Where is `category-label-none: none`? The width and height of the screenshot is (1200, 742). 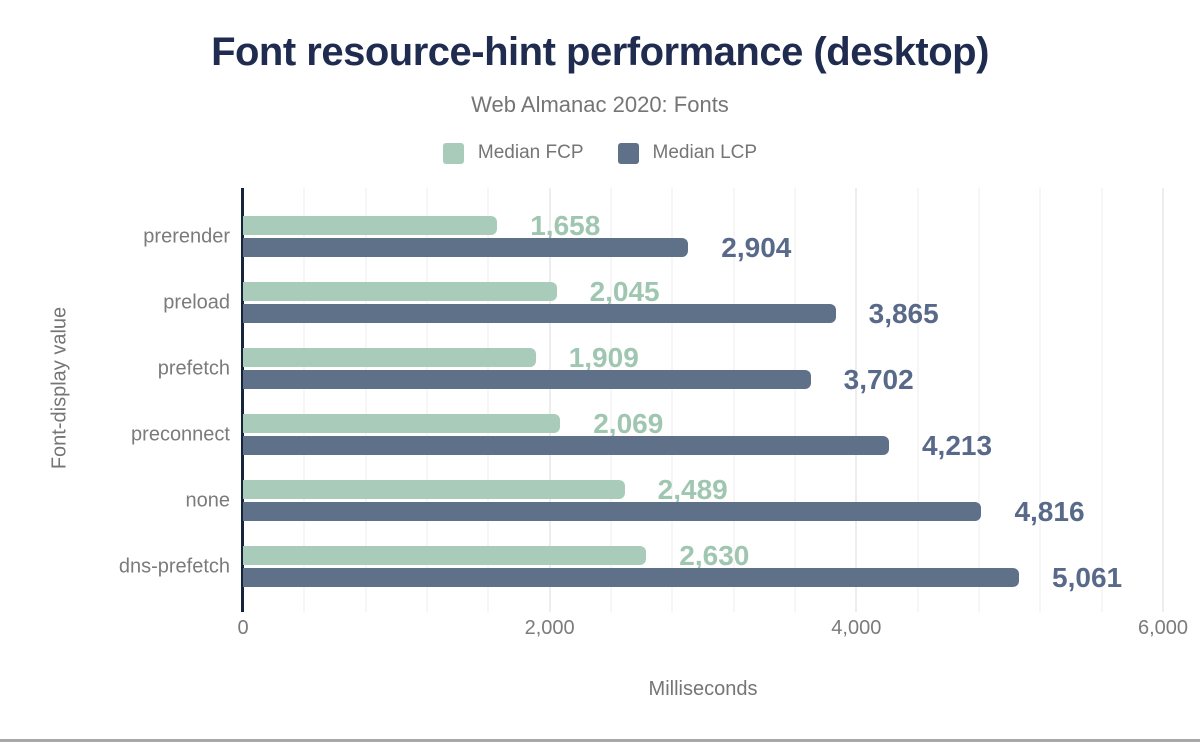 category-label-none: none is located at coordinates (208, 500).